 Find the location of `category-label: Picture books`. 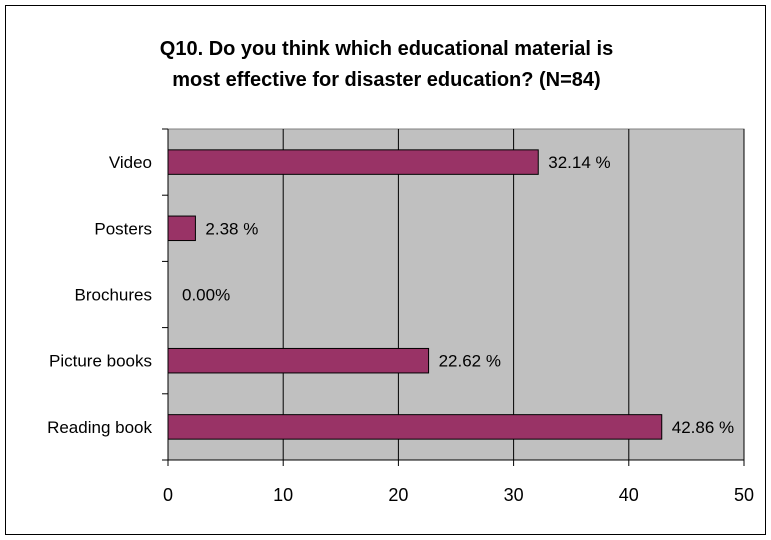

category-label: Picture books is located at coordinates (100, 361).